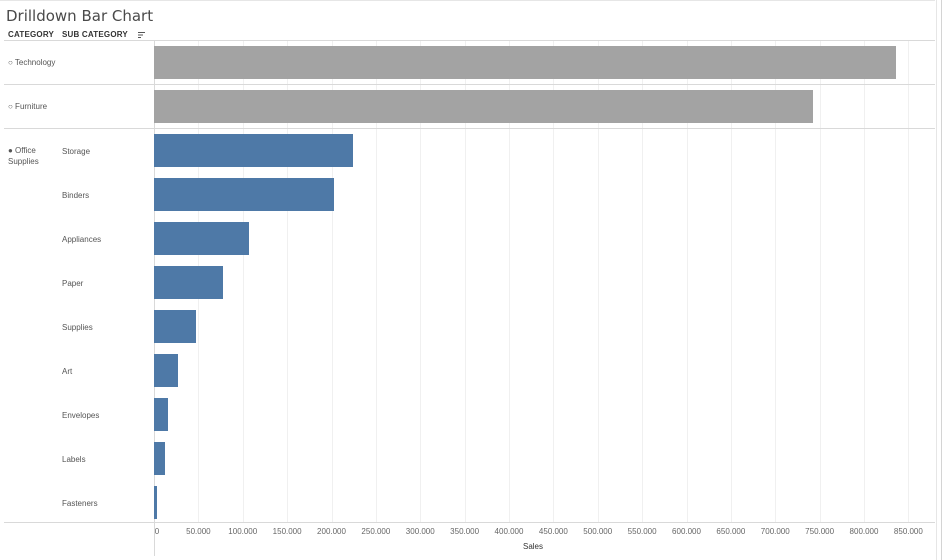  Describe the element at coordinates (23, 156) in the screenshot. I see `category-label-office-supplies: ● Office Supplies` at that location.